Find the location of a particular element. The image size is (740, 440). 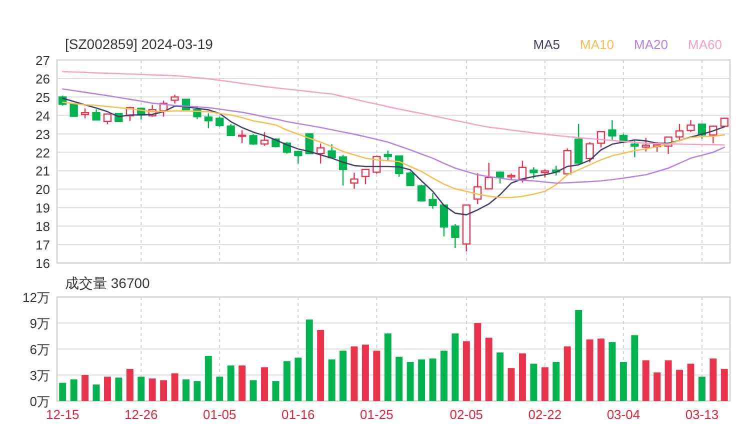

y-tick-label: 21 is located at coordinates (43, 171).